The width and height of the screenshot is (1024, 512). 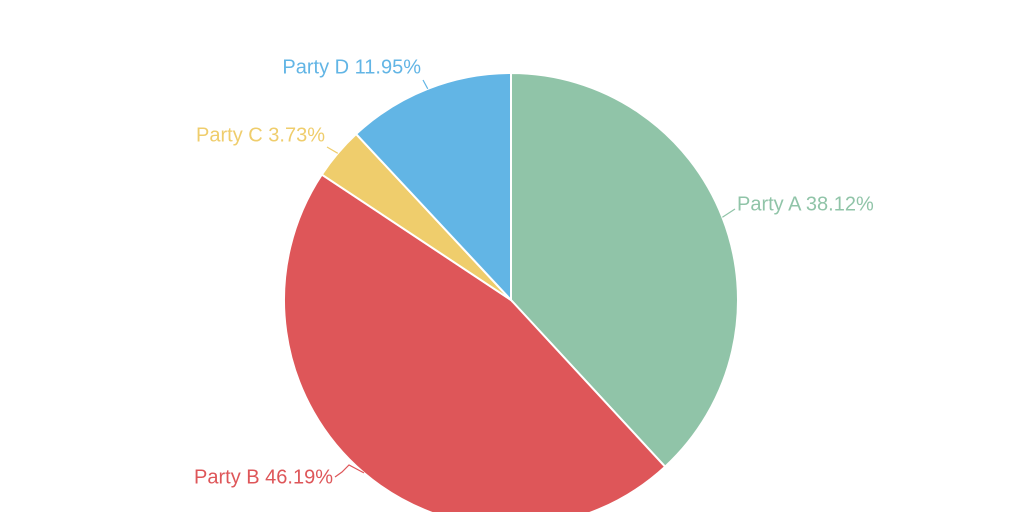 I want to click on leader-line-party-d, so click(x=425, y=84).